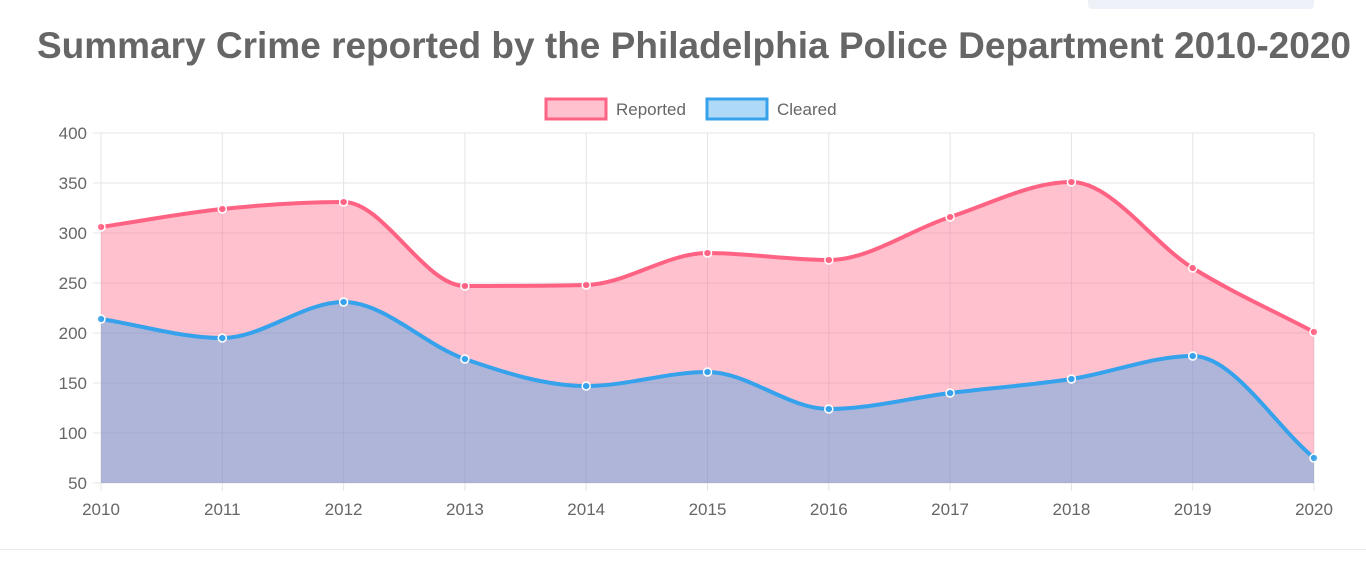 This screenshot has height=565, width=1366. What do you see at coordinates (807, 109) in the screenshot?
I see `legend-label-cleared: Cleared` at bounding box center [807, 109].